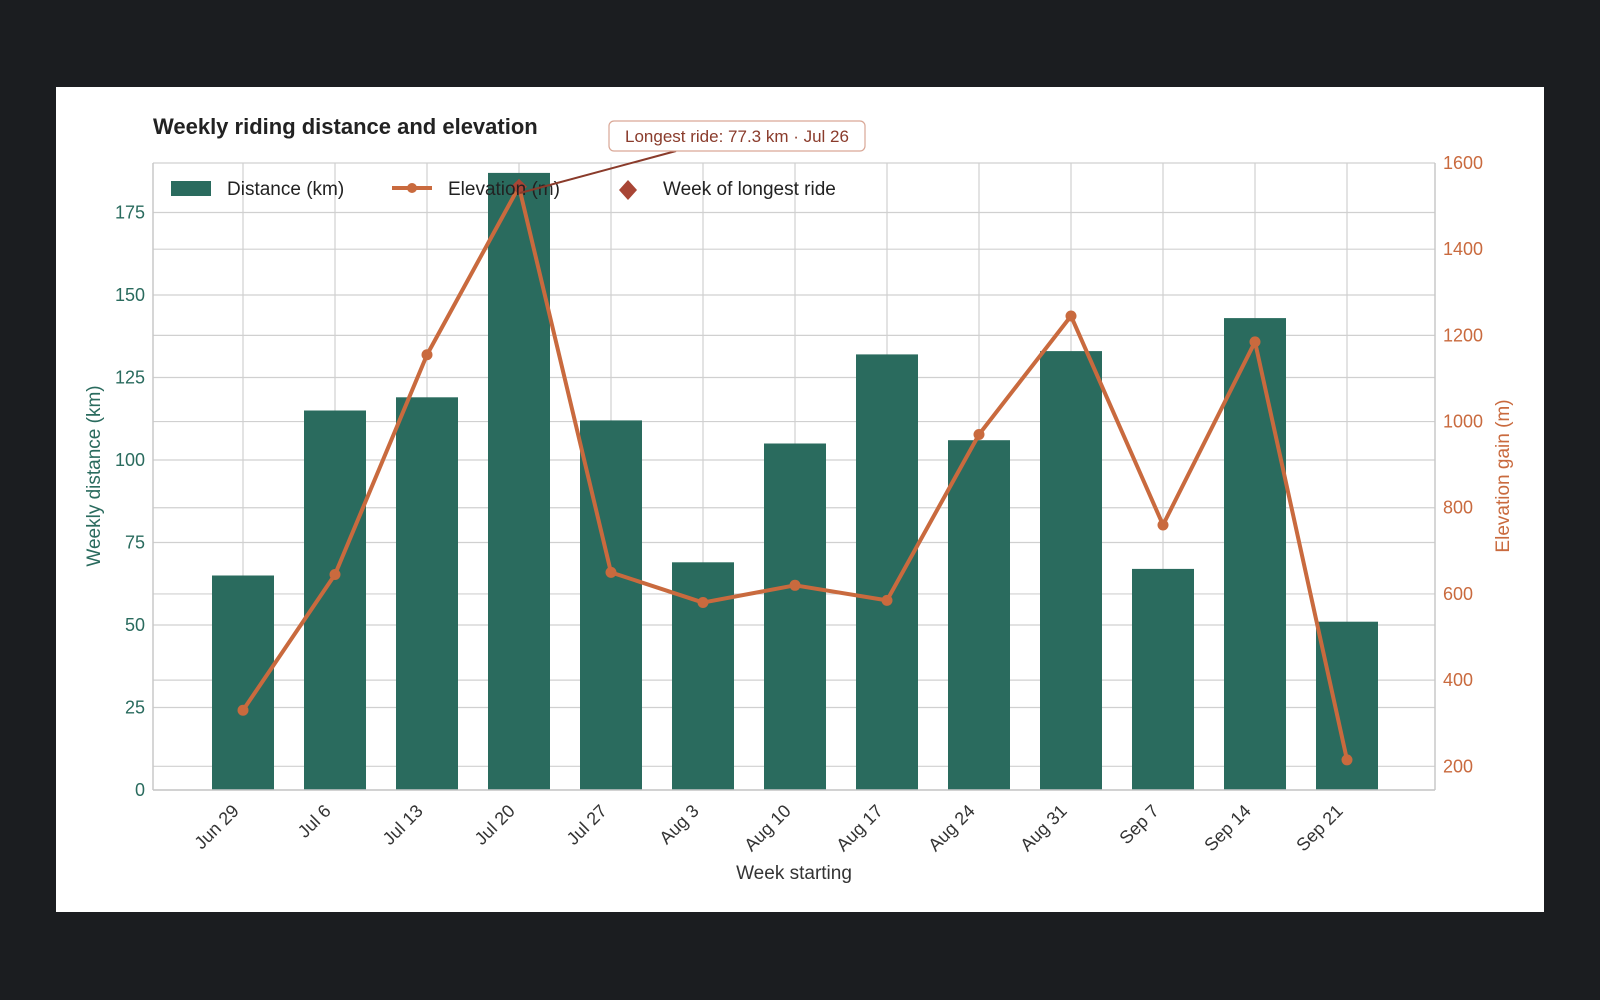 The height and width of the screenshot is (1000, 1600). Describe the element at coordinates (587, 825) in the screenshot. I see `x-tick-label: Jul 27` at that location.